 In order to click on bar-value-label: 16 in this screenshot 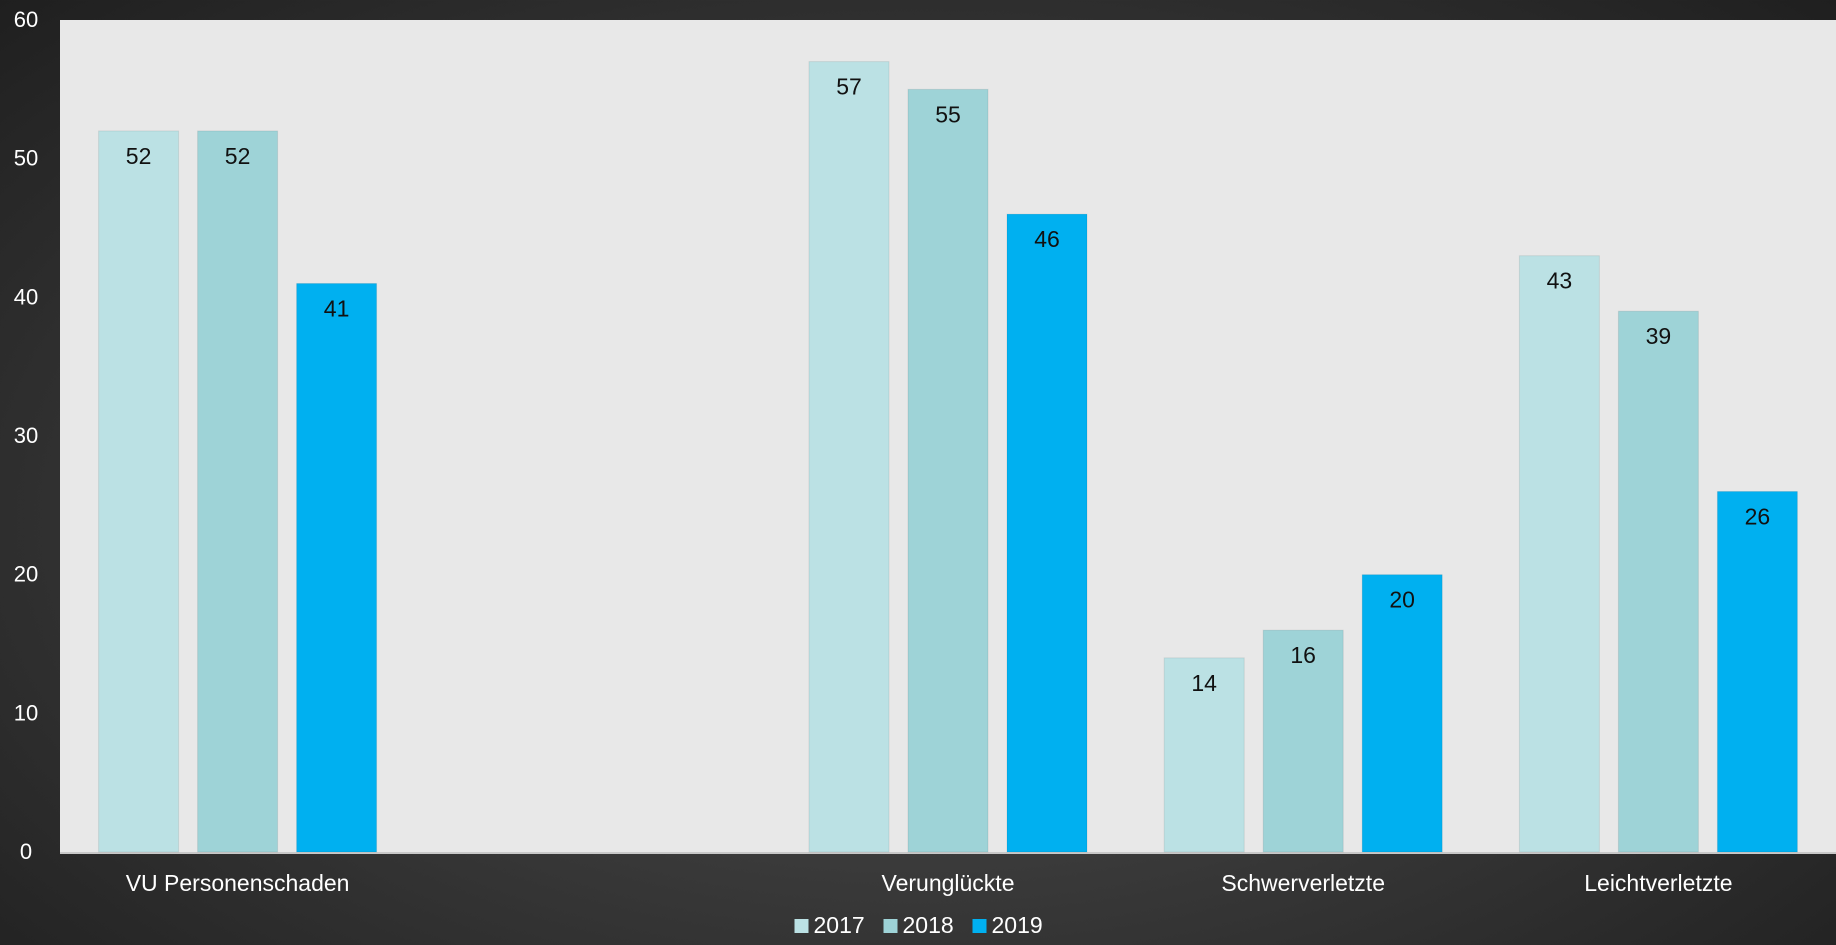, I will do `click(1303, 655)`.